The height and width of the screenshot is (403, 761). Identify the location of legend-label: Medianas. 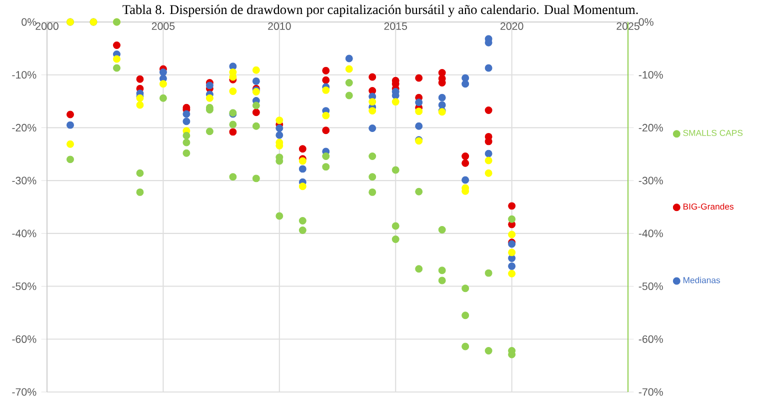
(701, 280).